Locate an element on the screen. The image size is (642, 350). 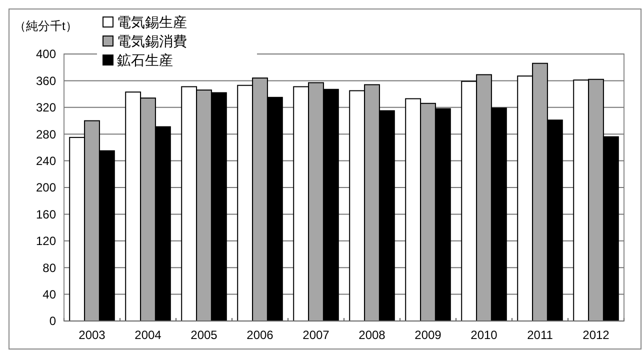
x-tick-label: 2006 is located at coordinates (260, 335).